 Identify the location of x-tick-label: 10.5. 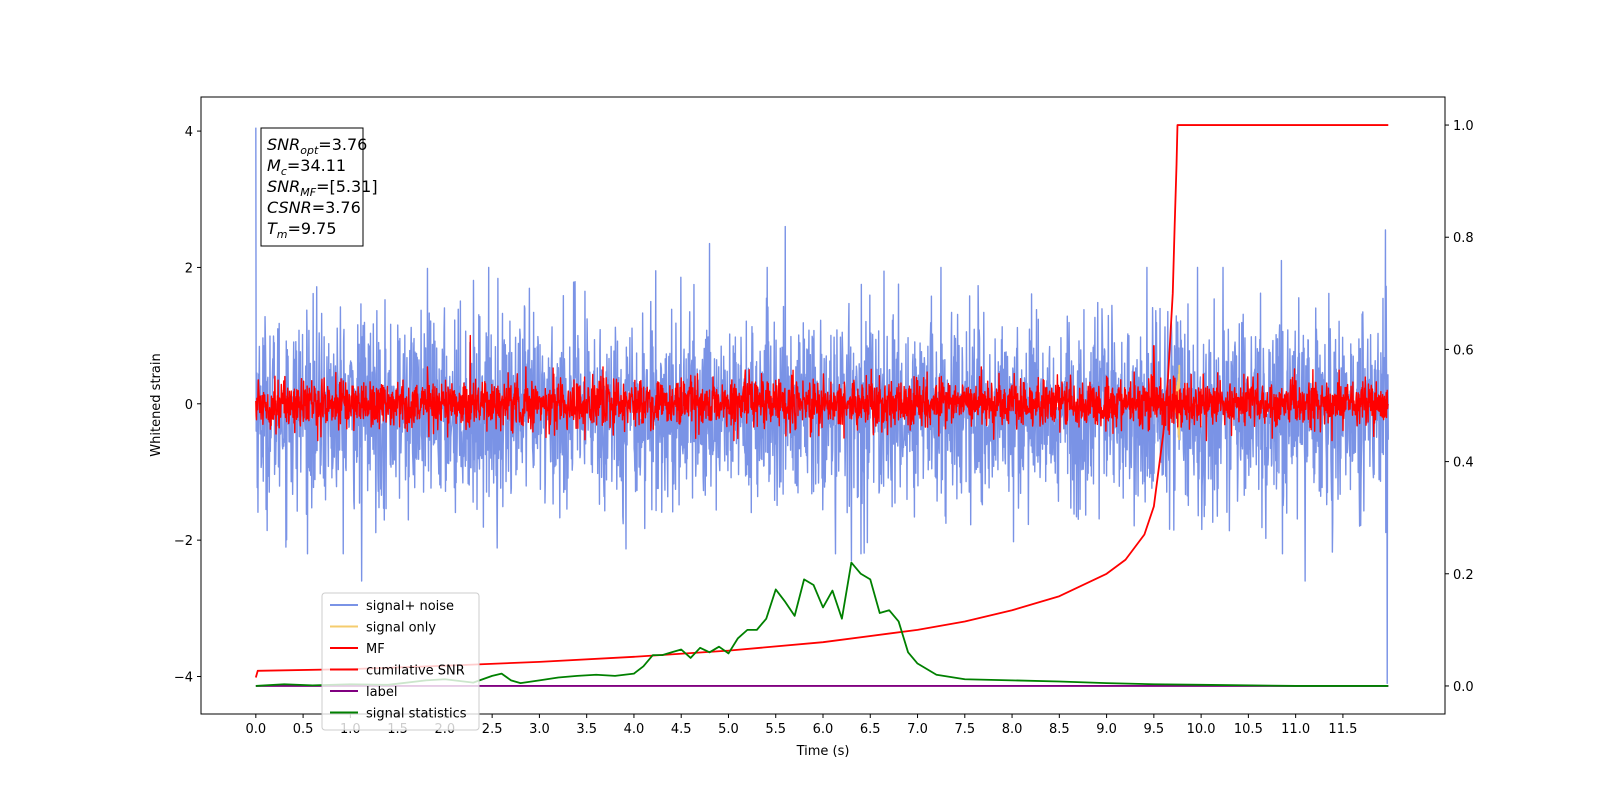
(1248, 729).